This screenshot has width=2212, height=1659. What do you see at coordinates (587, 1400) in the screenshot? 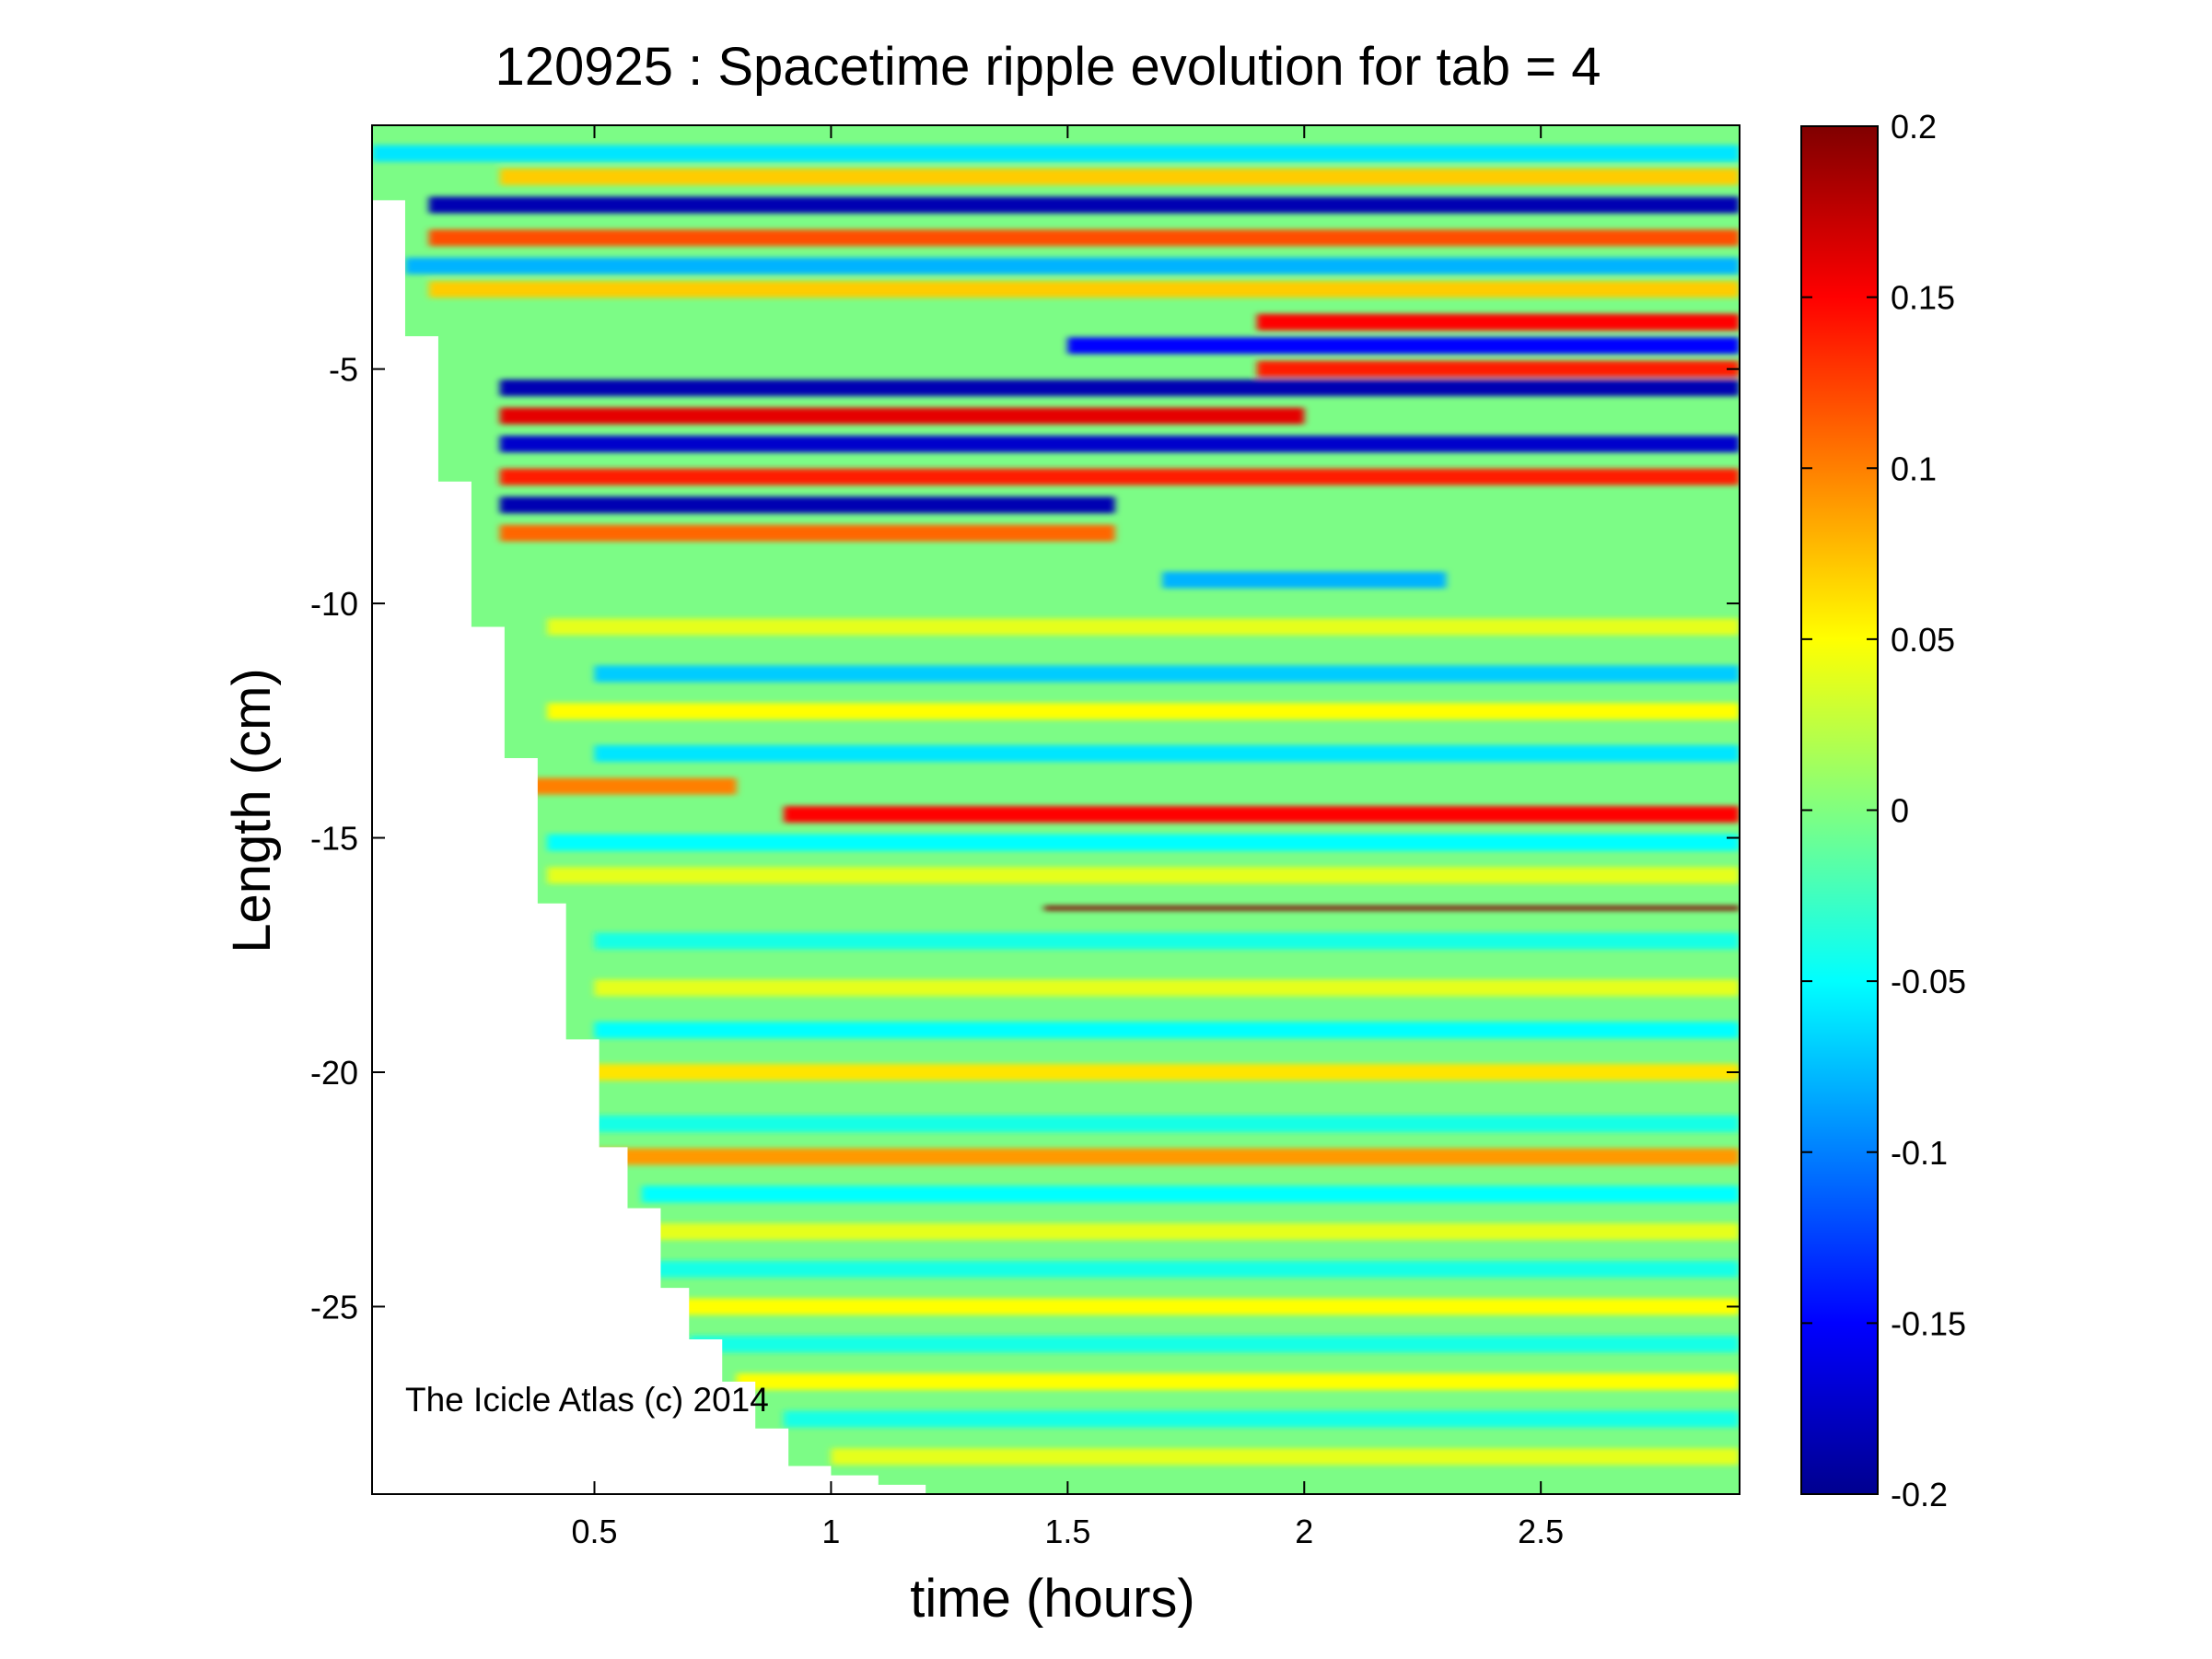
I see `copyright-annotation: The Icicle Atlas (c) 2014` at bounding box center [587, 1400].